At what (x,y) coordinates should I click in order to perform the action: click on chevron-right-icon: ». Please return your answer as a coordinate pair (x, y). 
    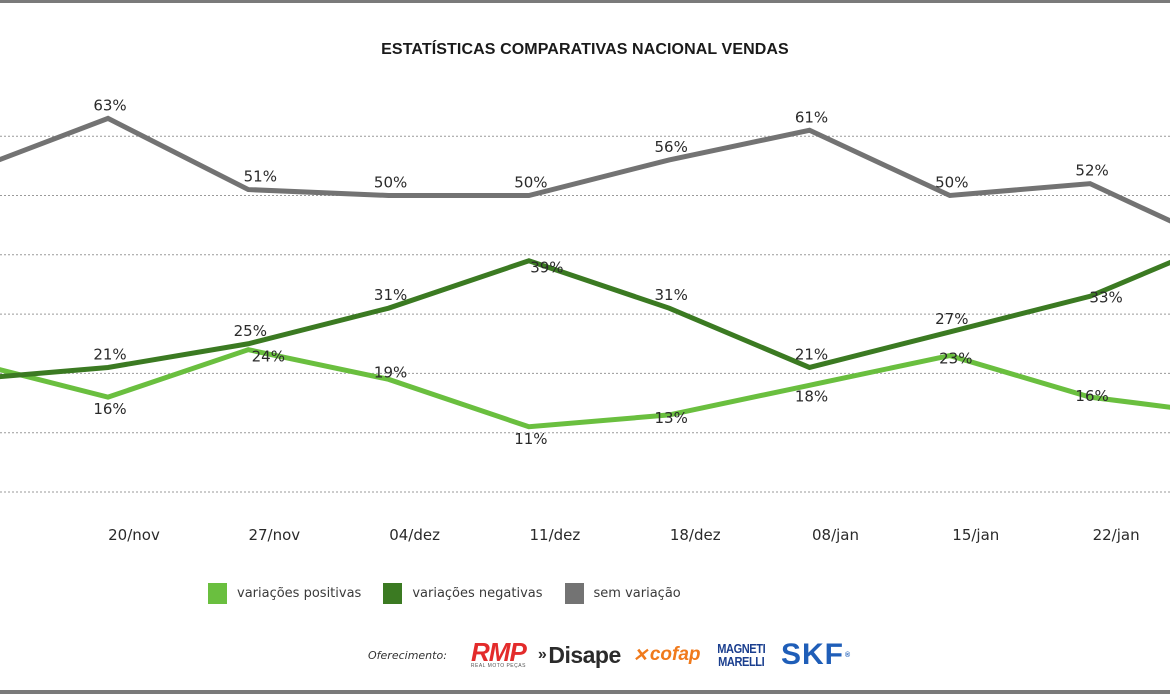
    Looking at the image, I should click on (542, 654).